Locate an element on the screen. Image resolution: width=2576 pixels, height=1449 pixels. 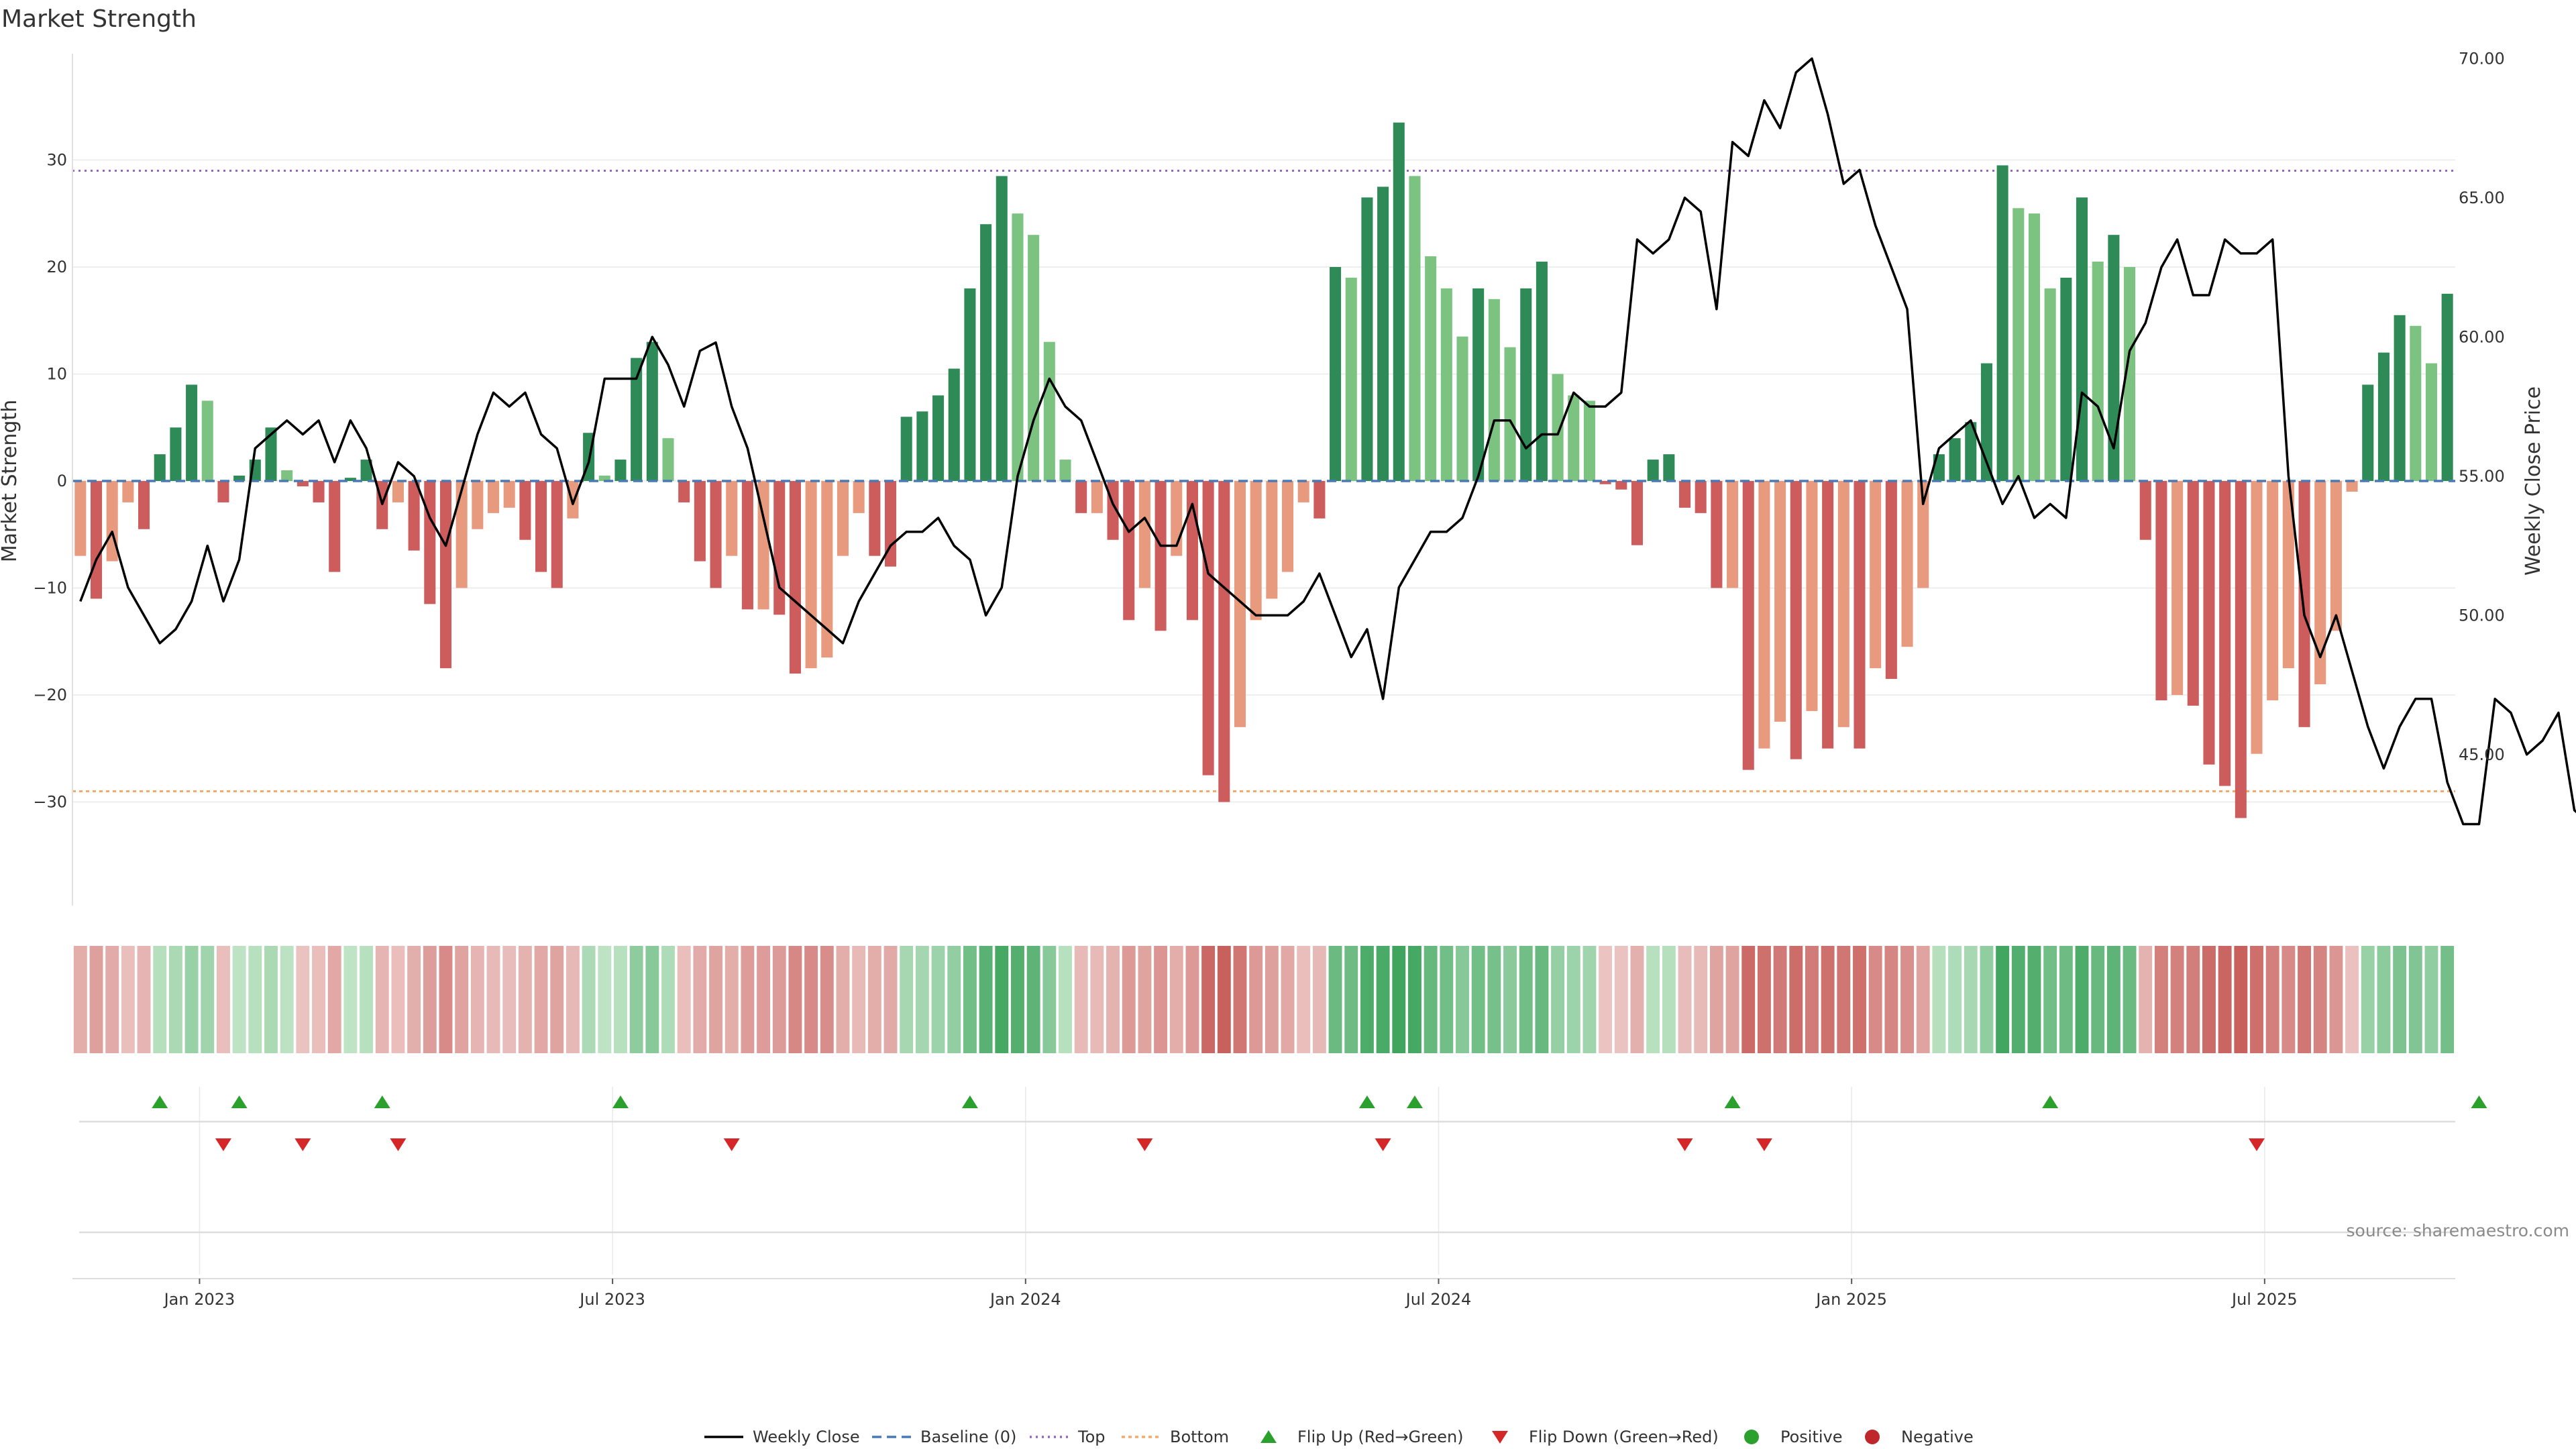
x-tick-label: Jan 2024 is located at coordinates (1025, 1299).